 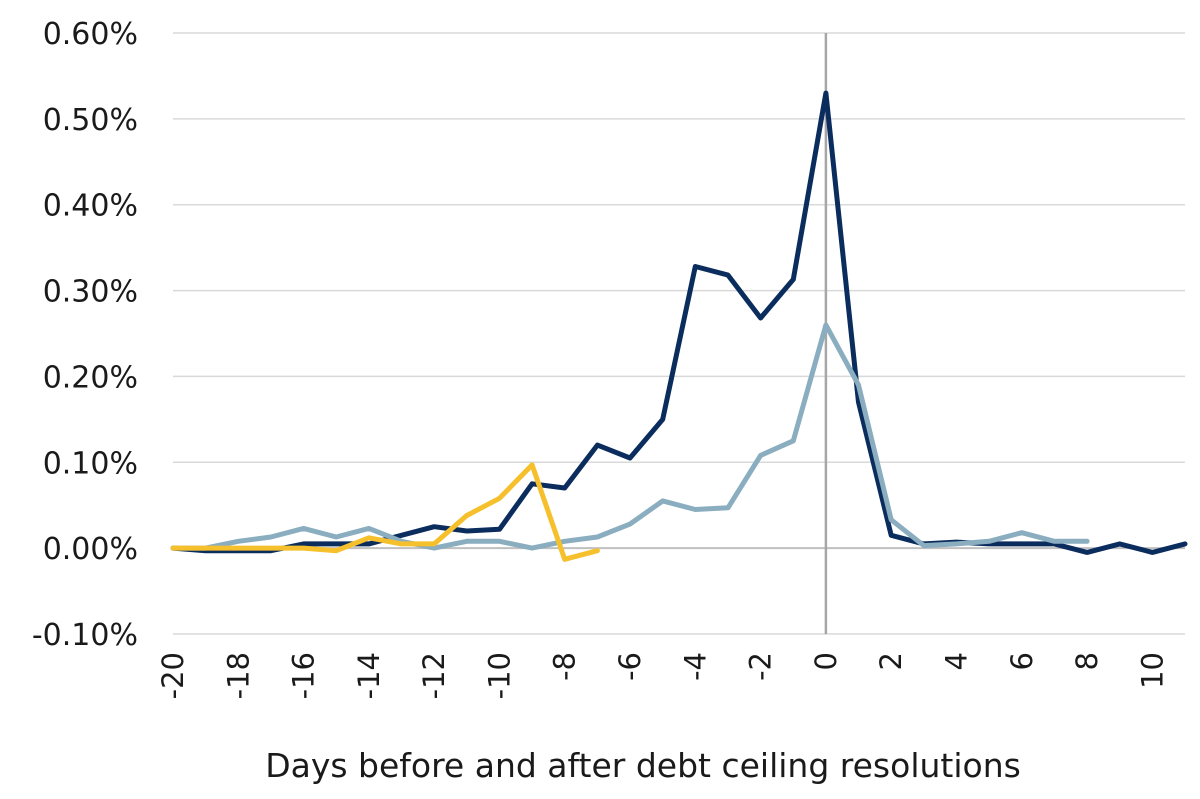 I want to click on x-tick-label: -8, so click(x=565, y=666).